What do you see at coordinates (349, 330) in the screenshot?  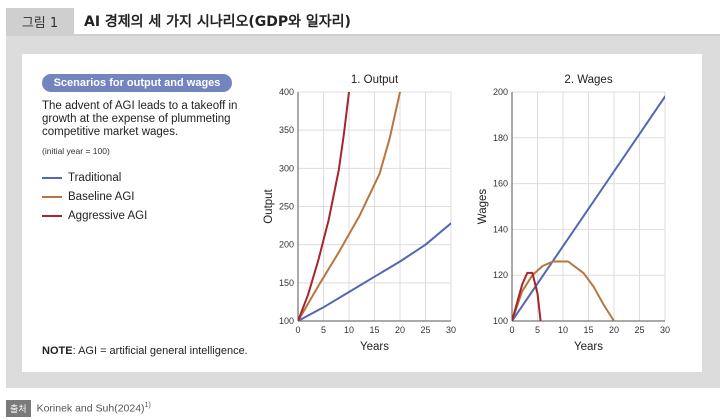 I see `chart1-x-tick-label: 10` at bounding box center [349, 330].